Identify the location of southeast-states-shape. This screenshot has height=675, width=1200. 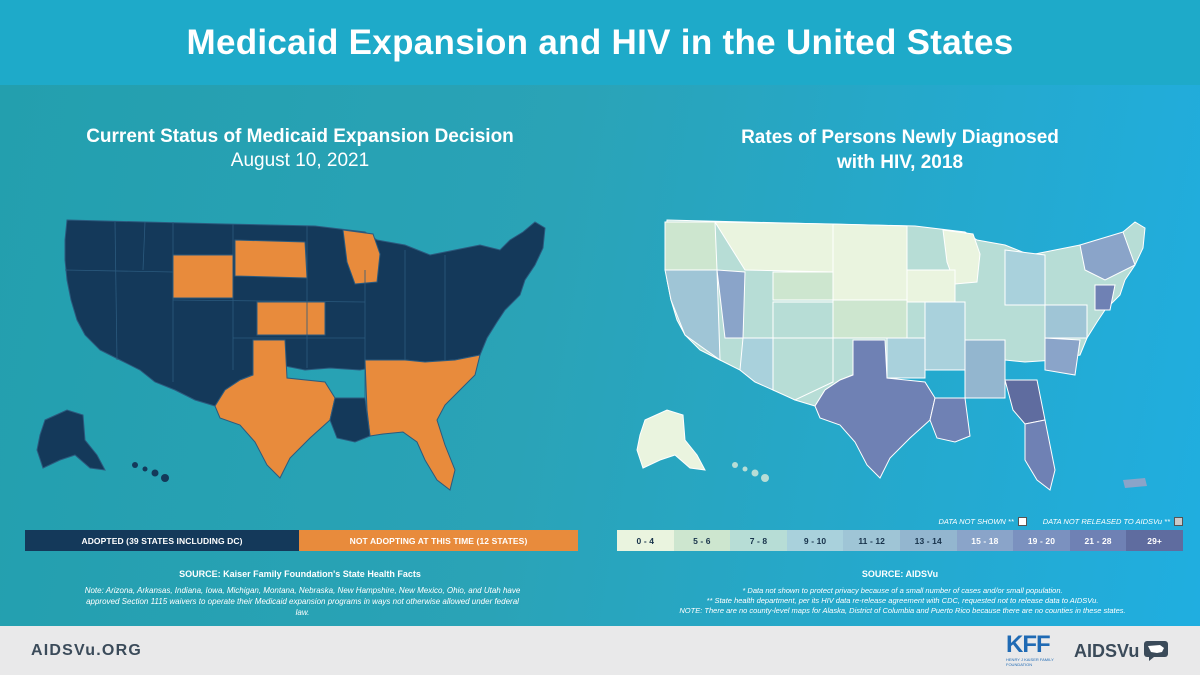
(422, 422).